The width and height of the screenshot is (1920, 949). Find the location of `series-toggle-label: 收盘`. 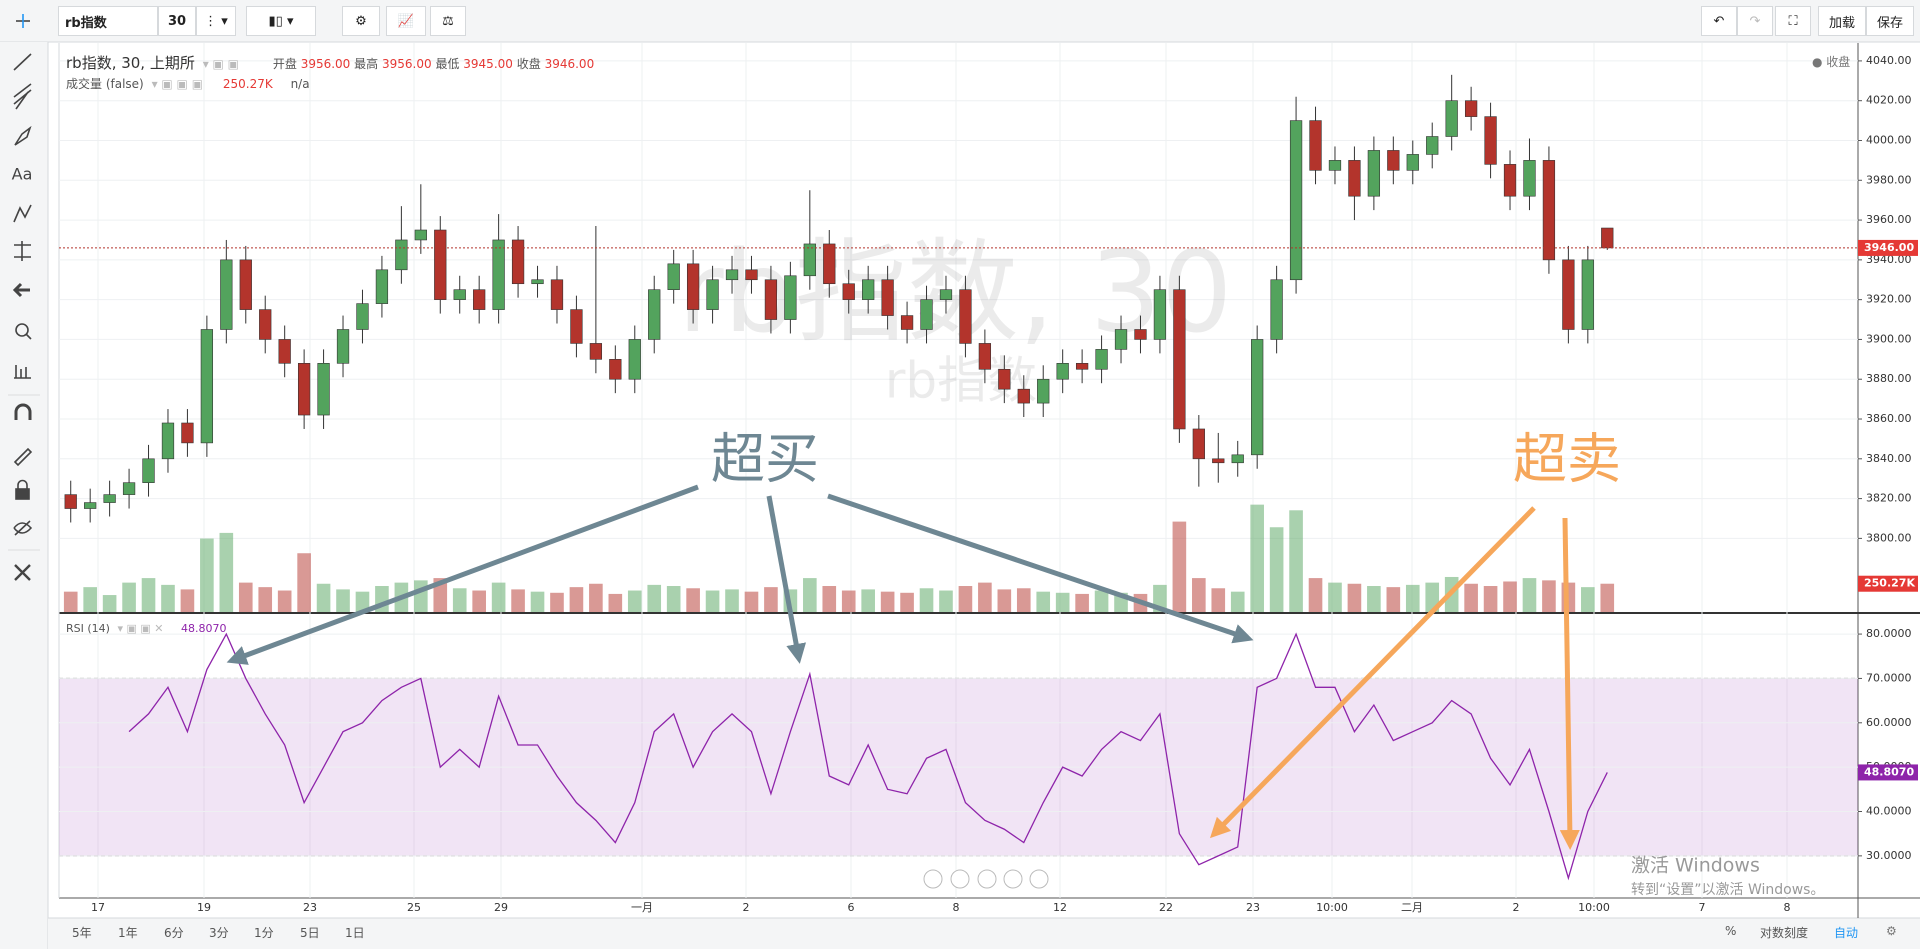

series-toggle-label: 收盘 is located at coordinates (1838, 62).